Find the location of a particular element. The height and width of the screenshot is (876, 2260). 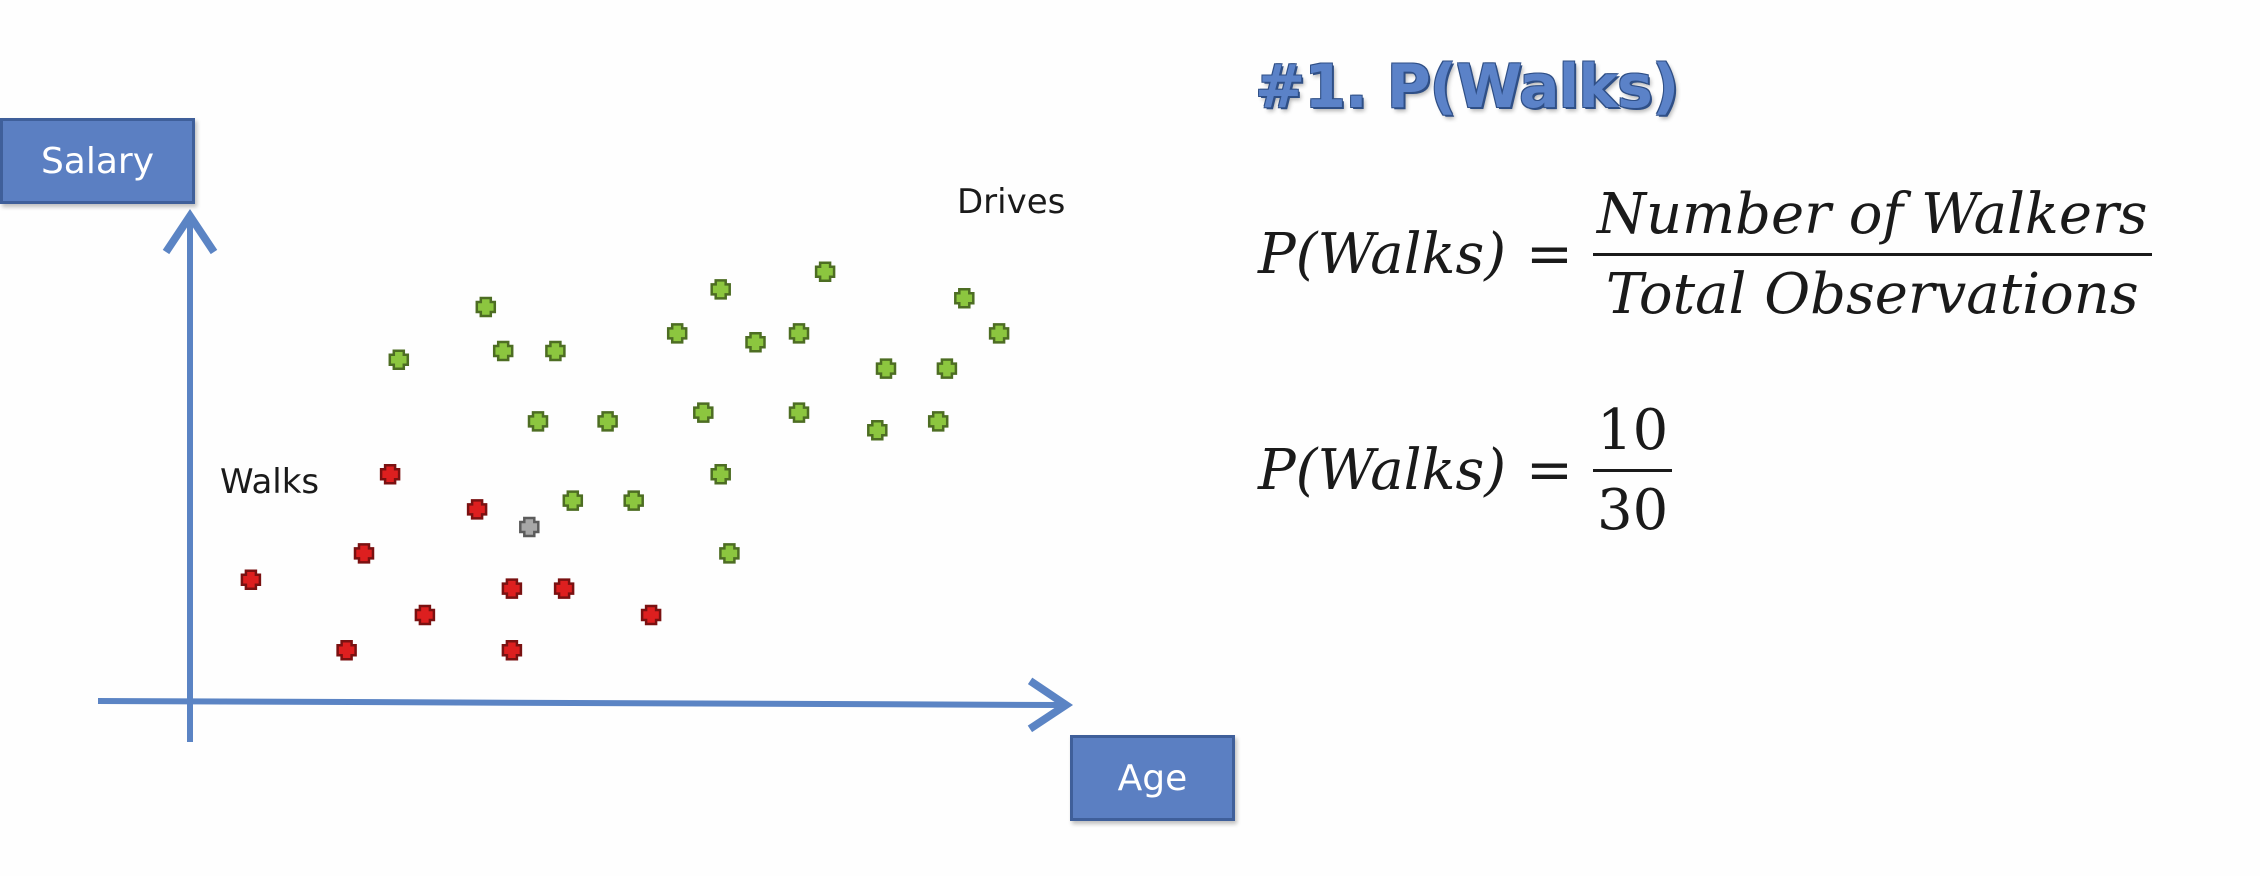

x-axis-label: Age is located at coordinates (1152, 778).